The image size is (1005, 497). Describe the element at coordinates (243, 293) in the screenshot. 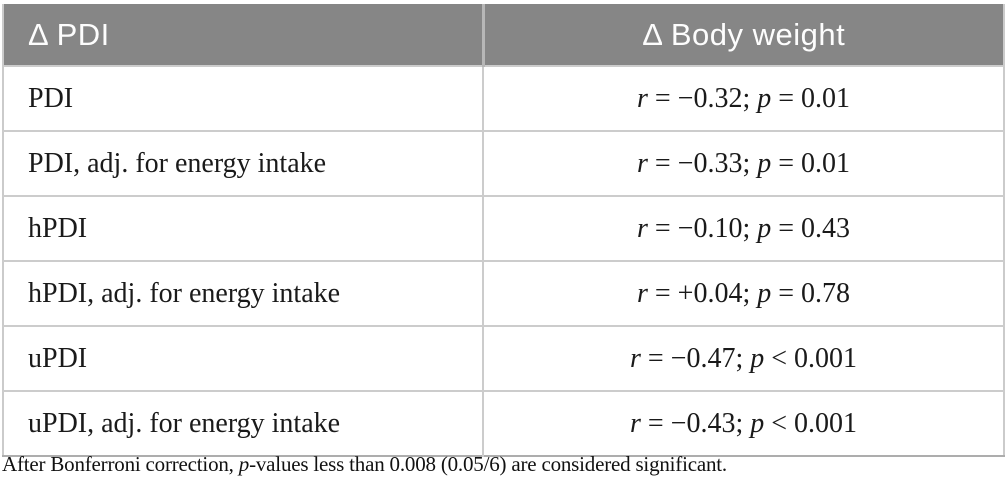

I see `row-label-hpdi-adj: hPDI, adj. for energy intake` at that location.